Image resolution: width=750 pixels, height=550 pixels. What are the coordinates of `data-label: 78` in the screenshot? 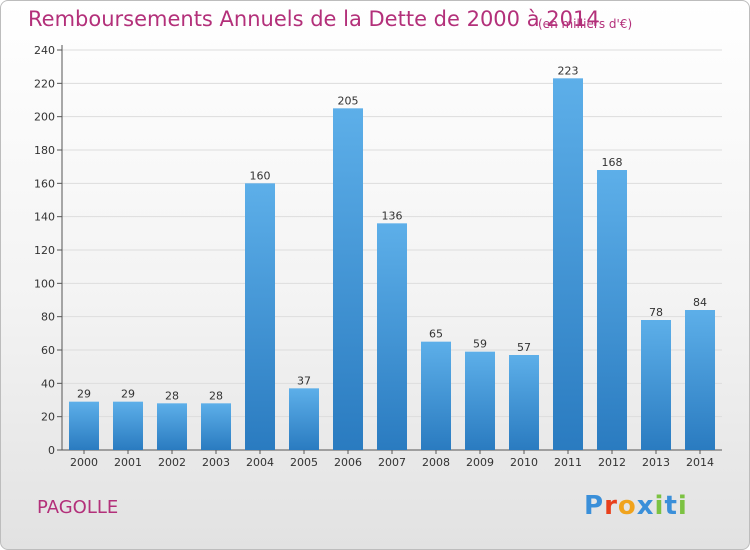 It's located at (656, 312).